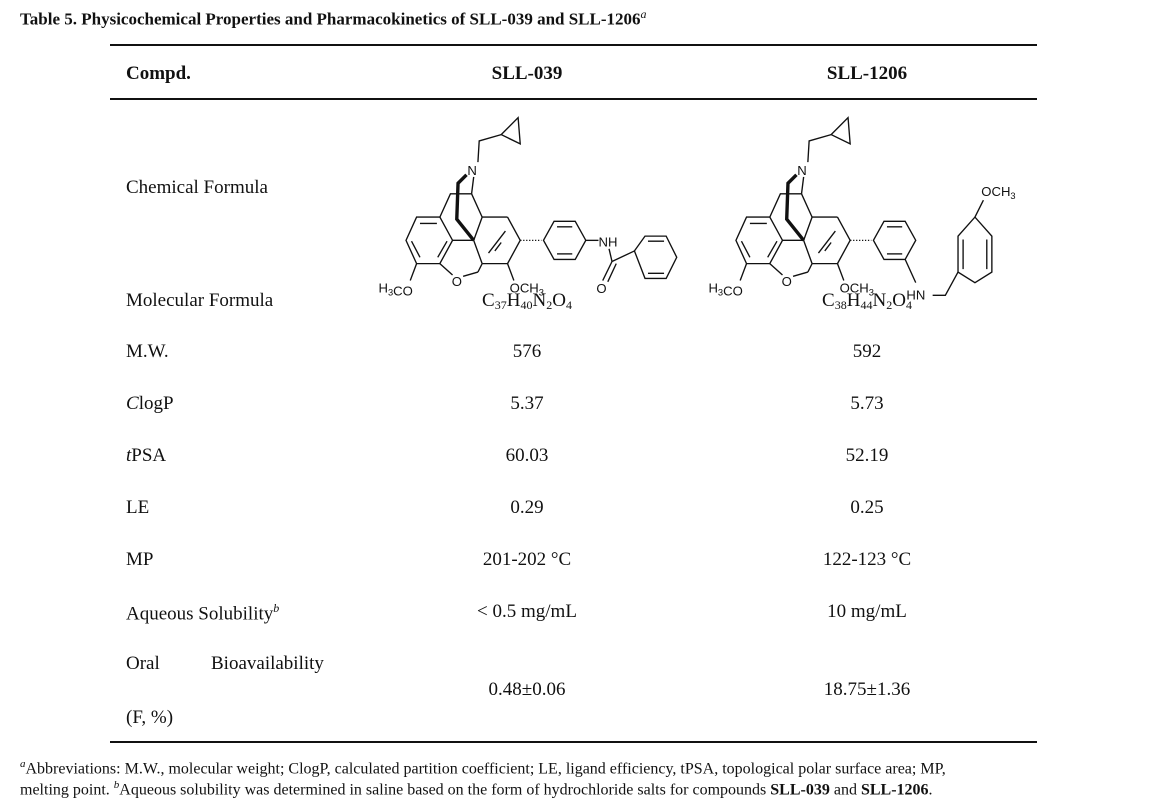 This screenshot has height=807, width=1155. Describe the element at coordinates (867, 507) in the screenshot. I see `le-sll1206: 0.25` at that location.